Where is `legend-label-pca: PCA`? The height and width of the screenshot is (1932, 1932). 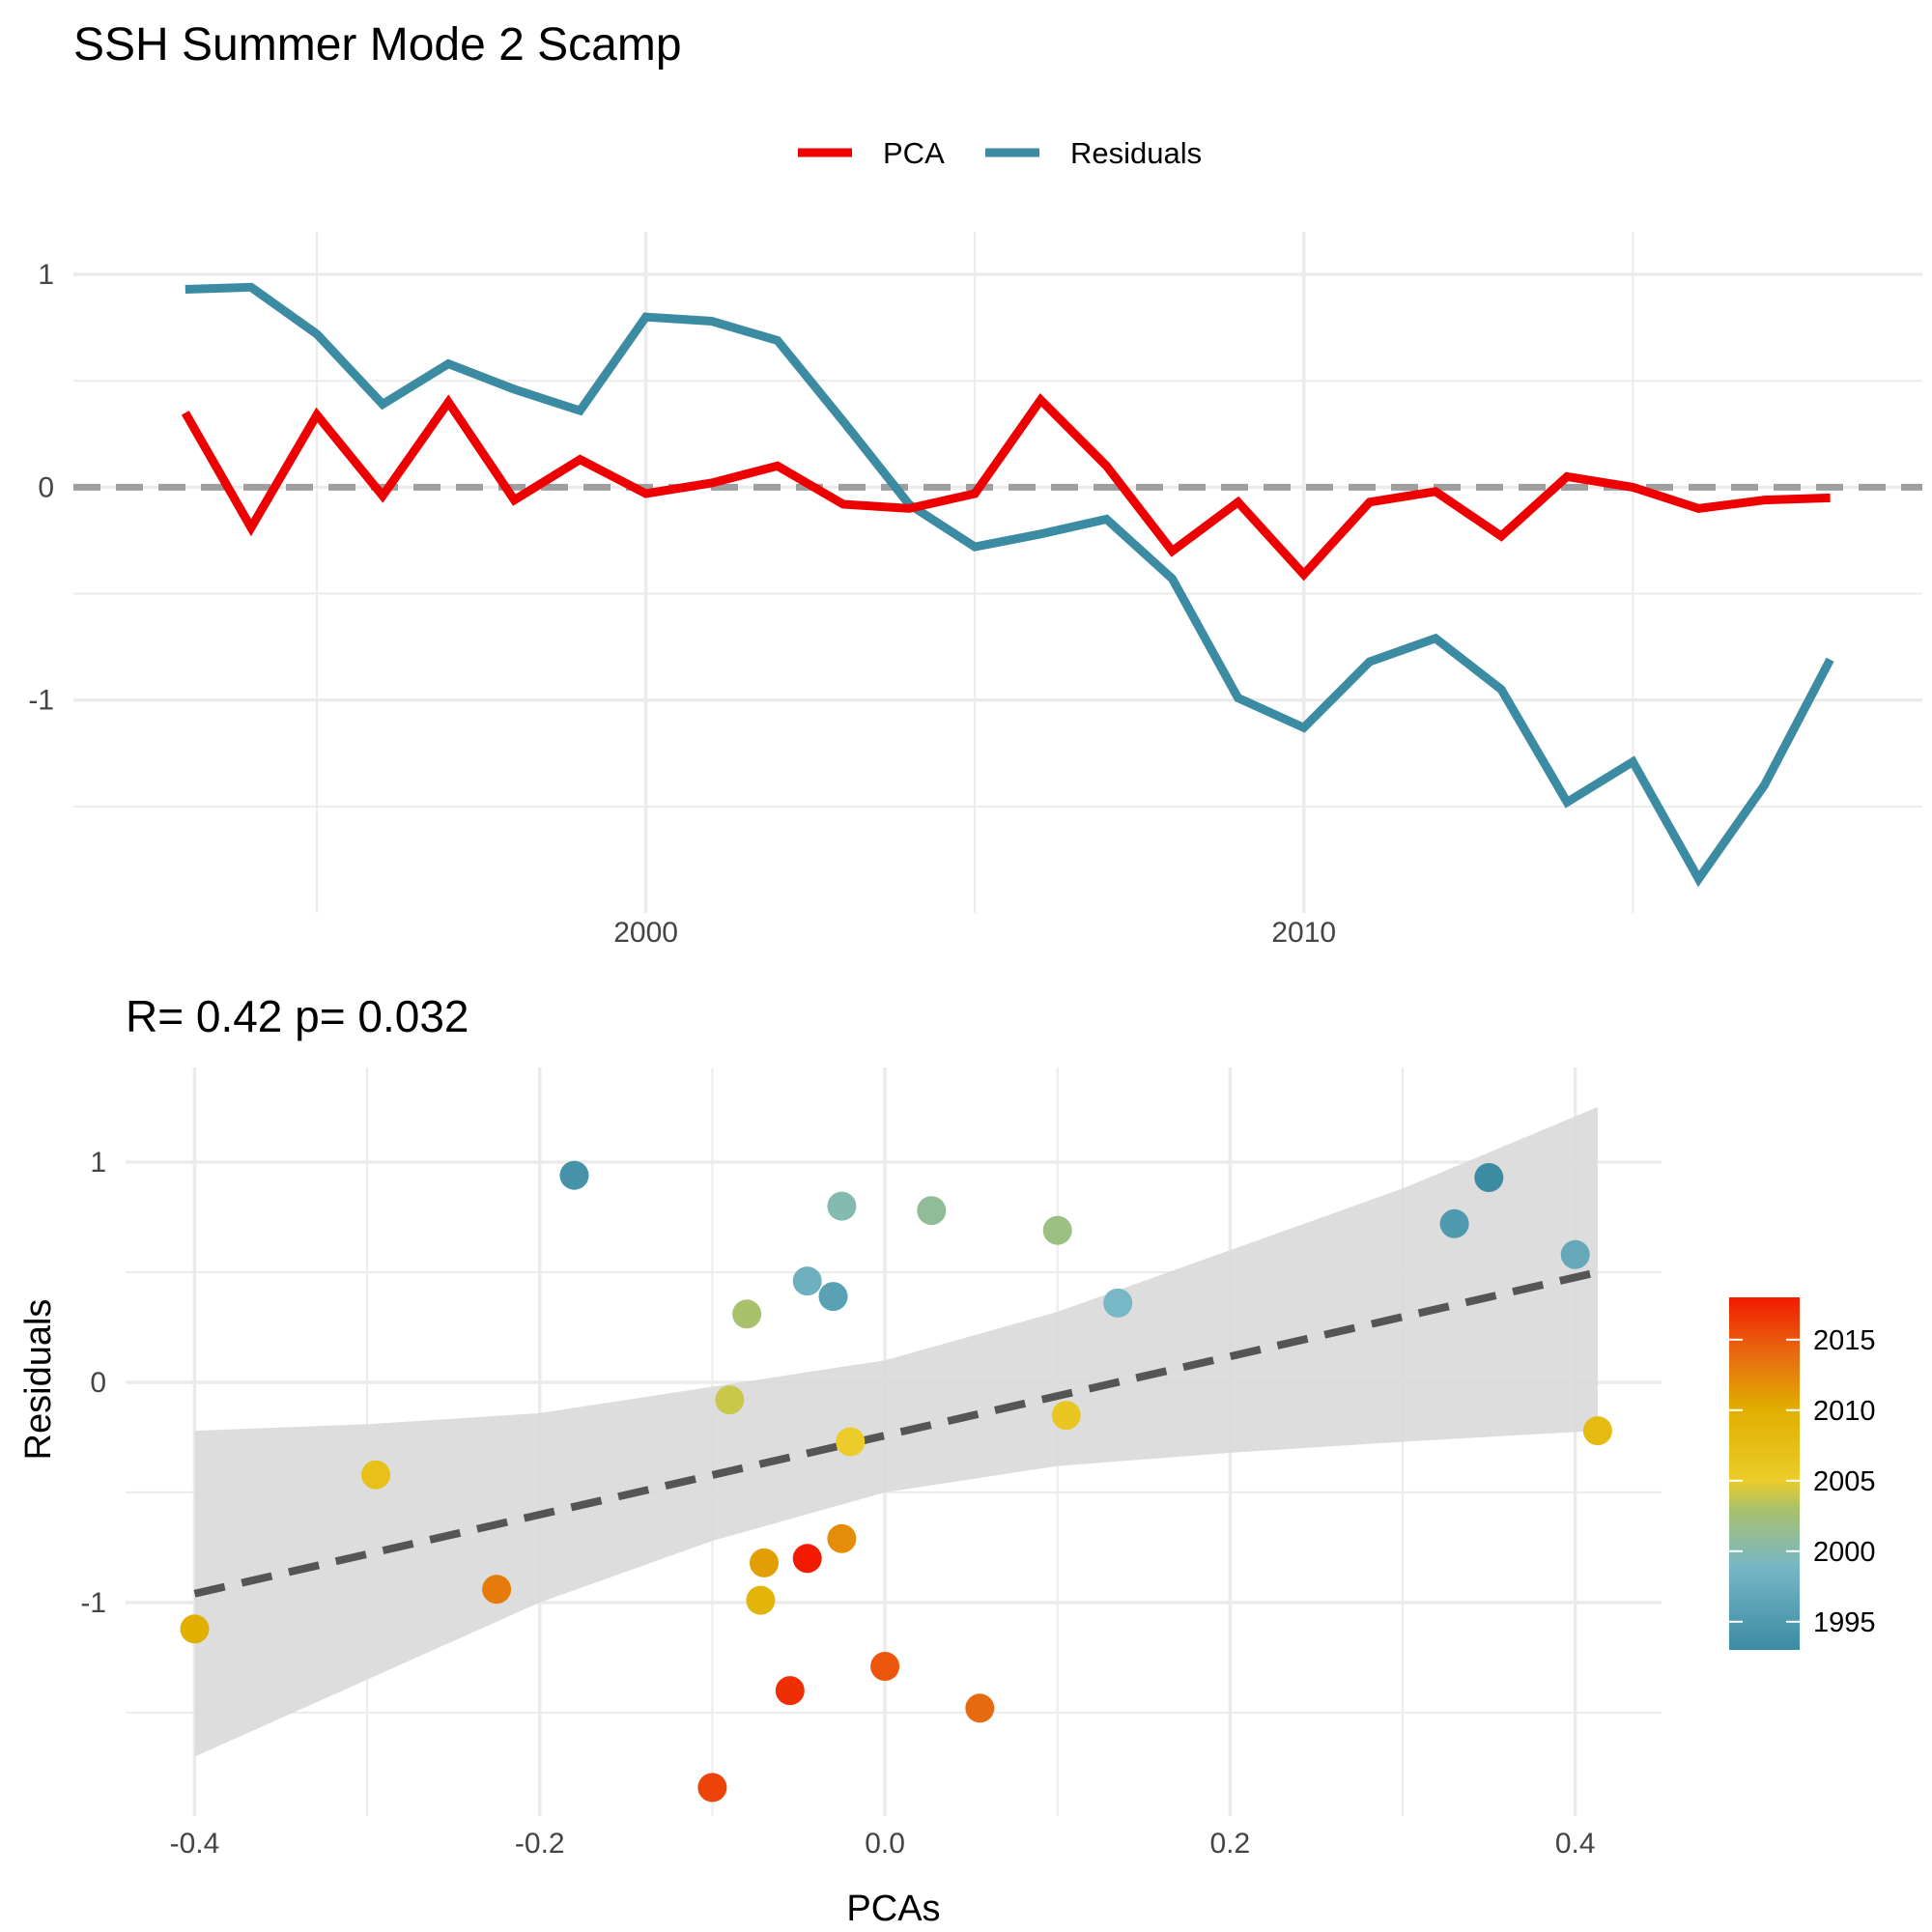
legend-label-pca: PCA is located at coordinates (914, 153).